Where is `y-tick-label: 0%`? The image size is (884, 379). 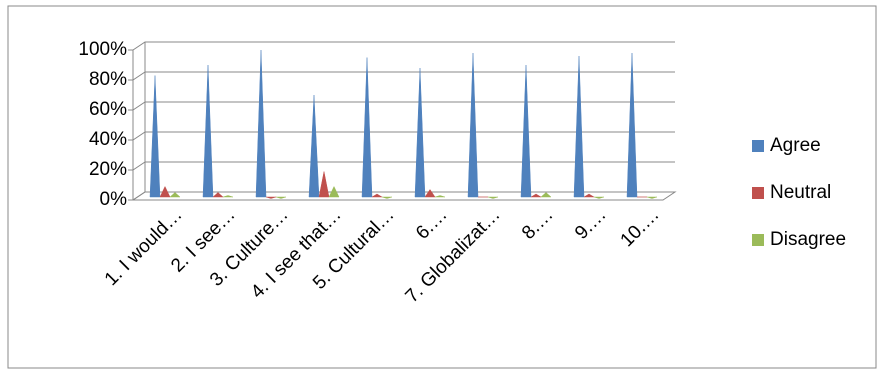 y-tick-label: 0% is located at coordinates (114, 199).